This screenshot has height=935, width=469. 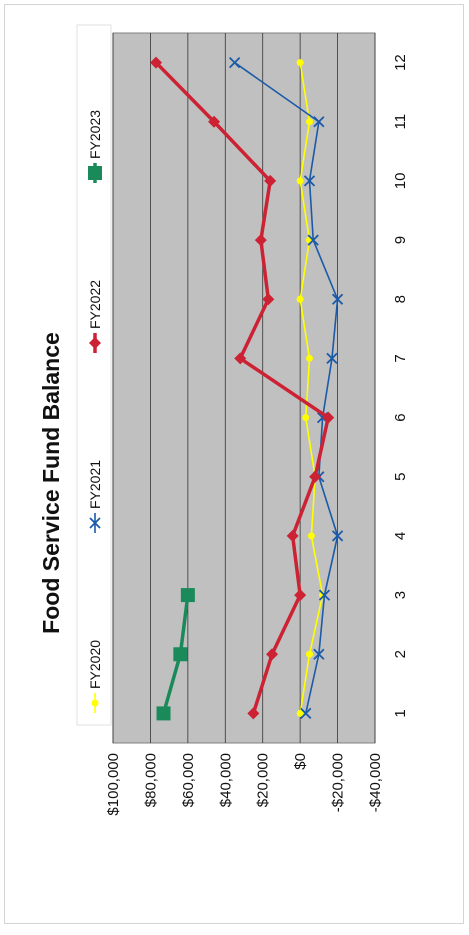 I want to click on legend-box, so click(x=94, y=375).